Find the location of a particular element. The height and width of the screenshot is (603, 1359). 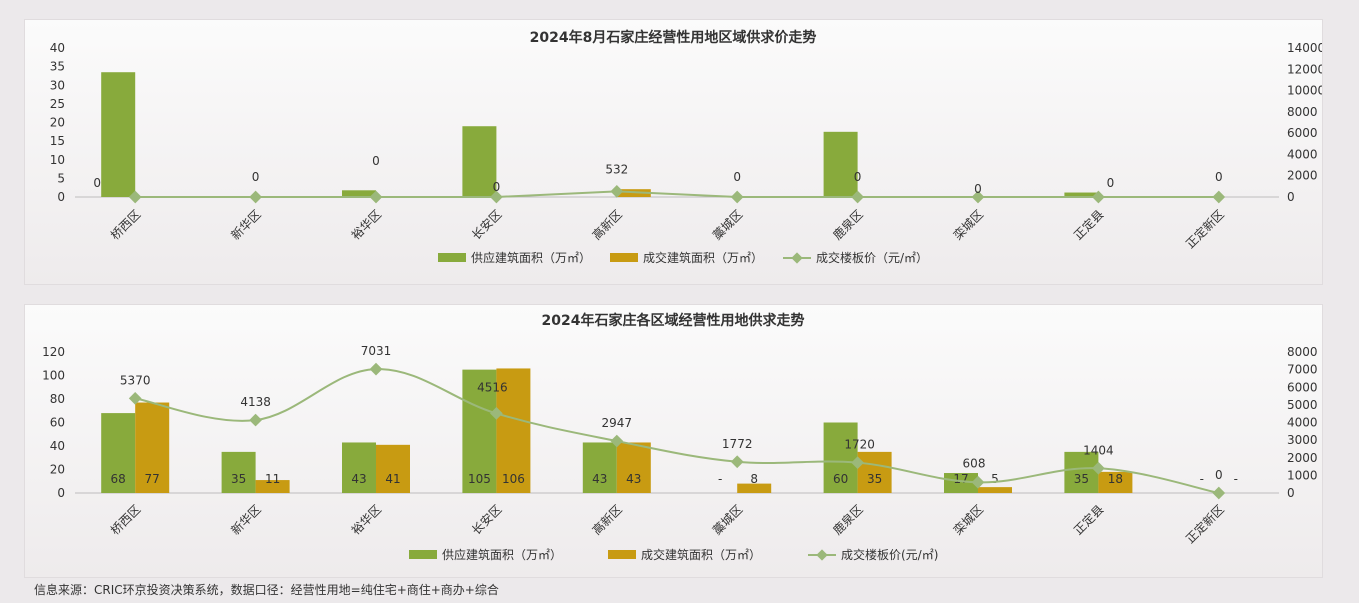

price-label: 5370 is located at coordinates (135, 380).